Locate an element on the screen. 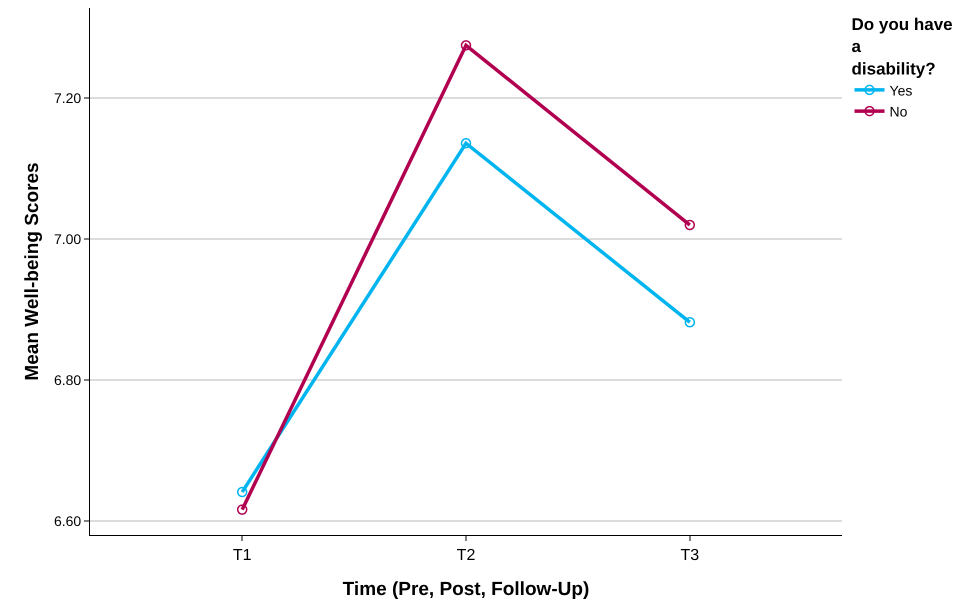 The image size is (964, 611). x-tick-label: T2 is located at coordinates (466, 555).